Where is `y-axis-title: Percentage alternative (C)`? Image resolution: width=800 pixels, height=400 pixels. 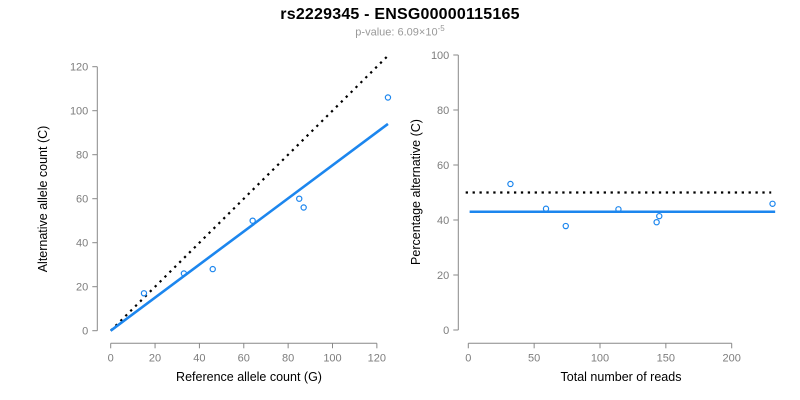
y-axis-title: Percentage alternative (C) is located at coordinates (416, 192).